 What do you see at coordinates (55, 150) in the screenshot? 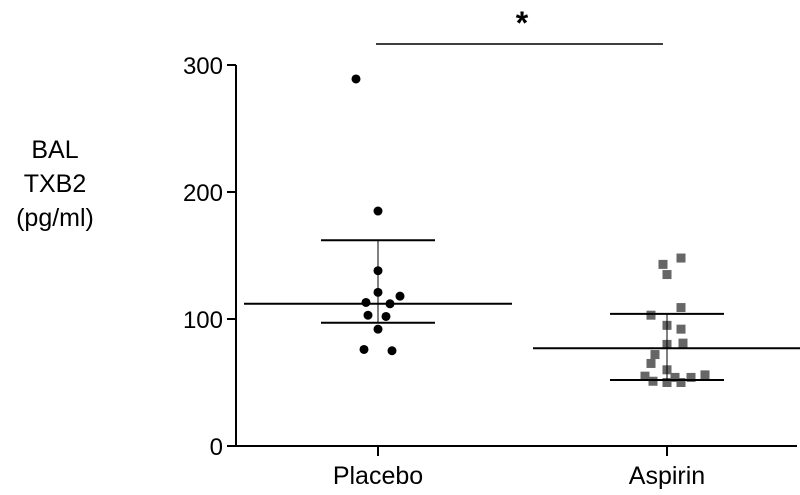
I see `y-axis-label-line-1: BAL` at bounding box center [55, 150].